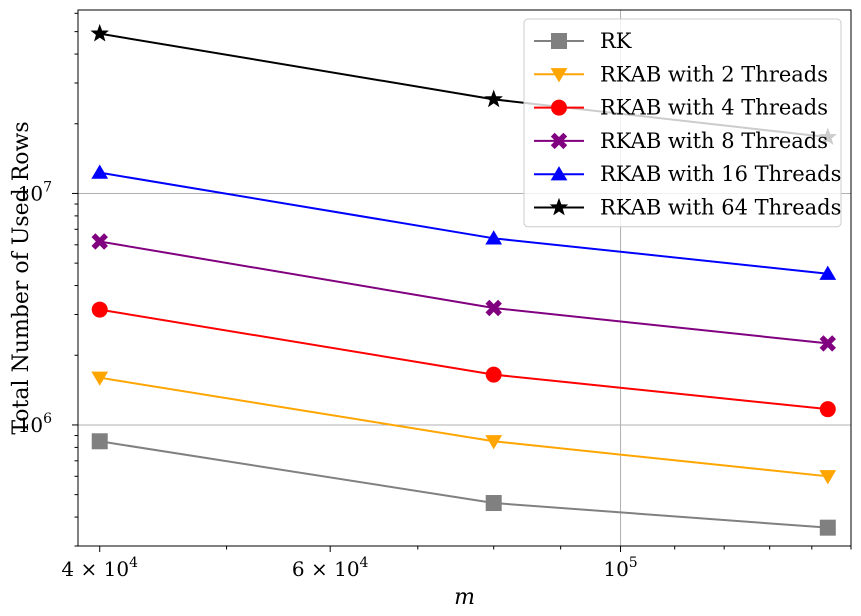  What do you see at coordinates (720, 208) in the screenshot?
I see `legend-label: RKAB with 64 Threads` at bounding box center [720, 208].